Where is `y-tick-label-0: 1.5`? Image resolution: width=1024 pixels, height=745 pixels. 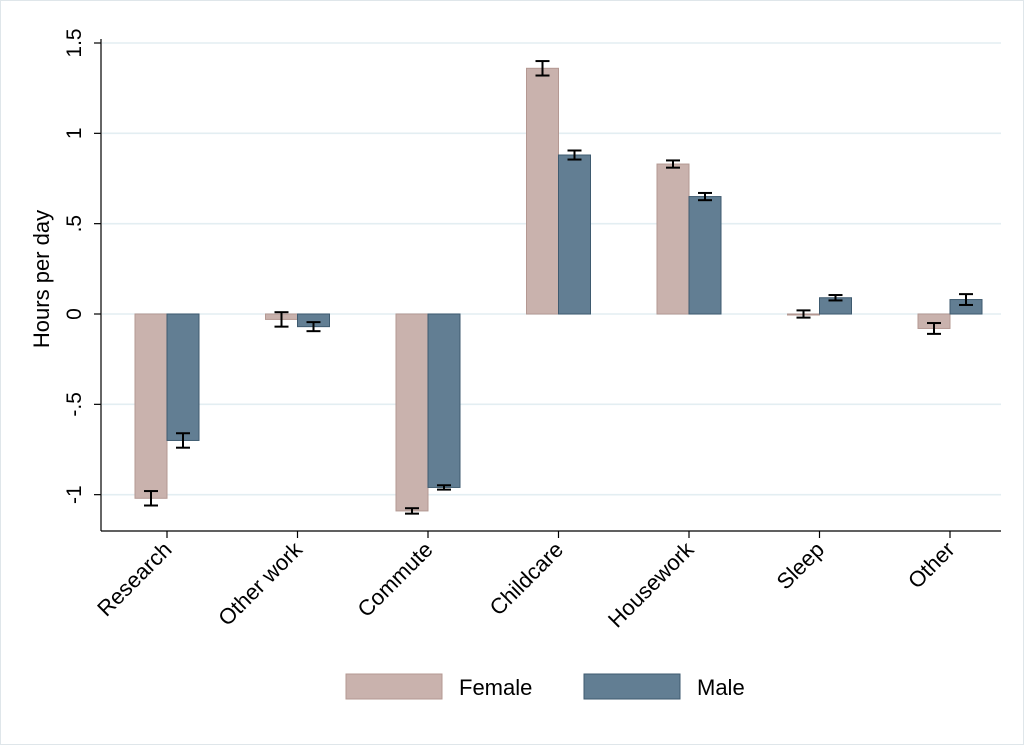
y-tick-label-0: 1.5 is located at coordinates (74, 42).